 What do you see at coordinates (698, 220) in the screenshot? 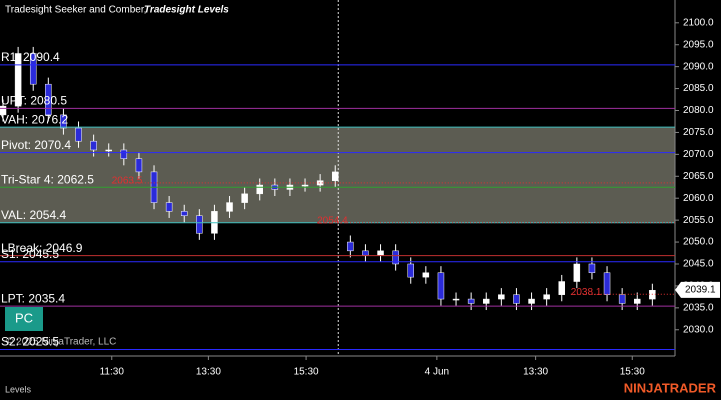
I see `y-tick-label: 2055.0` at bounding box center [698, 220].